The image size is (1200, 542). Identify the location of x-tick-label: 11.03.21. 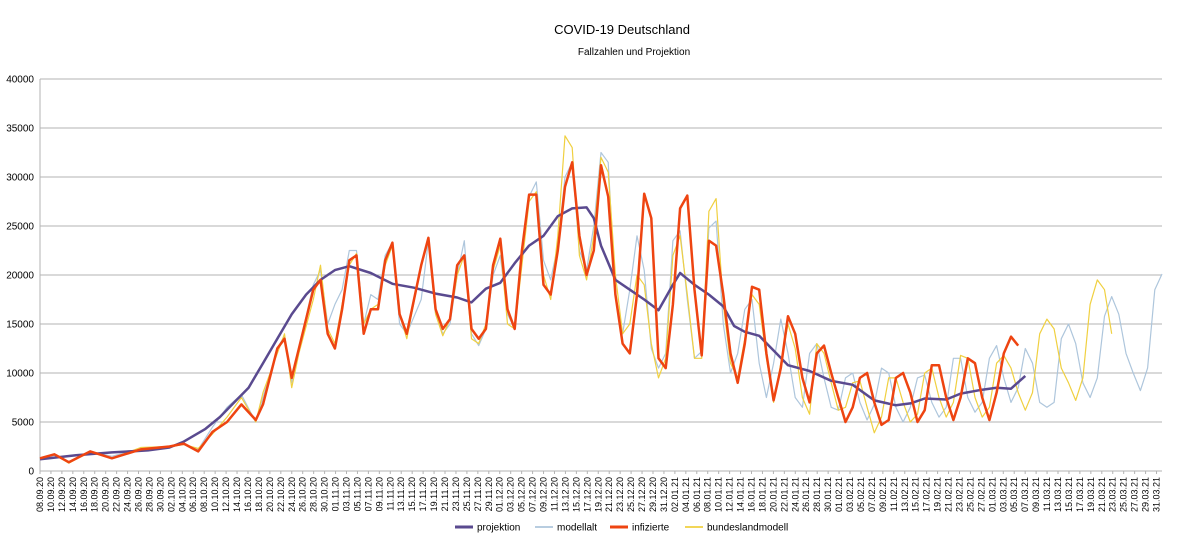
(1047, 494).